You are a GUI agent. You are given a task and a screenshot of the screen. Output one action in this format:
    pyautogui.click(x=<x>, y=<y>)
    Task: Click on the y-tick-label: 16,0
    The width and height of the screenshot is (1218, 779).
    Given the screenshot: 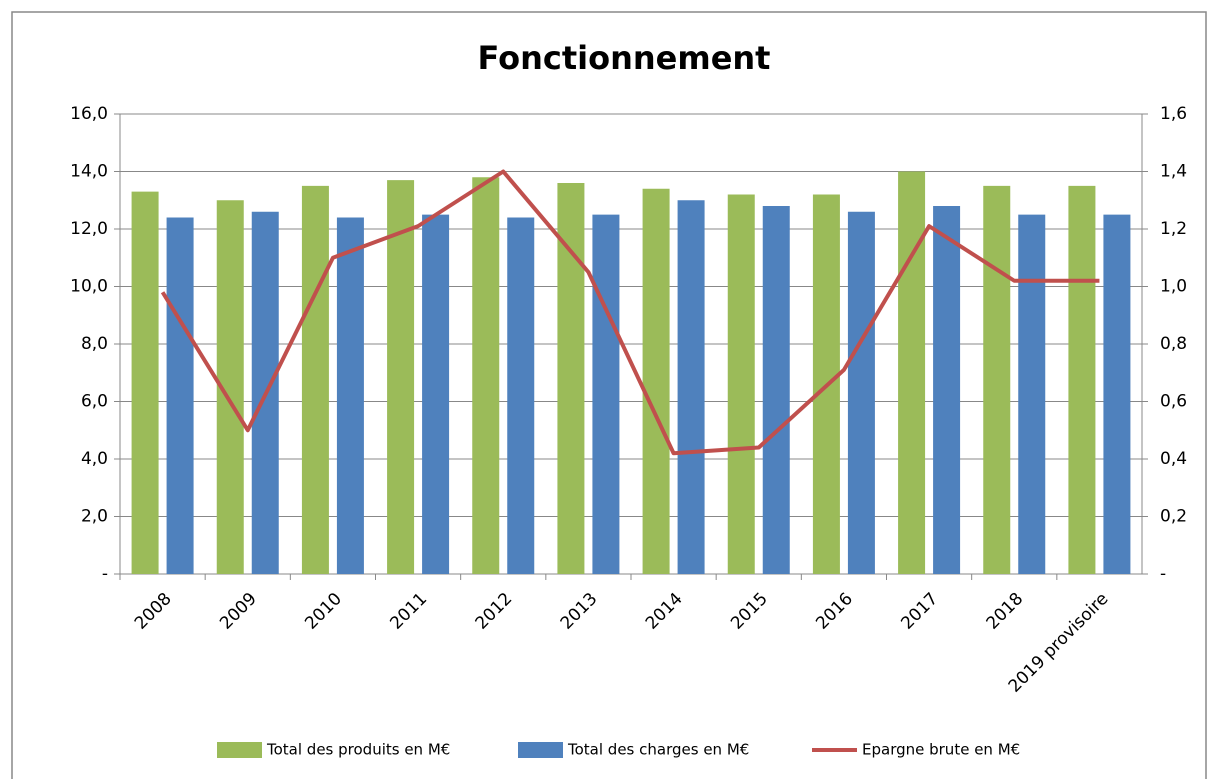 What is the action you would take?
    pyautogui.click(x=89, y=114)
    